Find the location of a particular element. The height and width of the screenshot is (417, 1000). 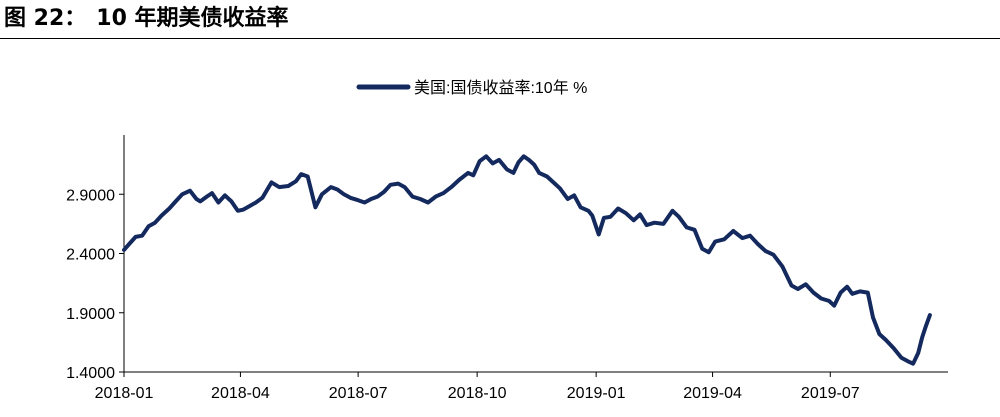

x-tick-label: 2019-04 is located at coordinates (712, 393).